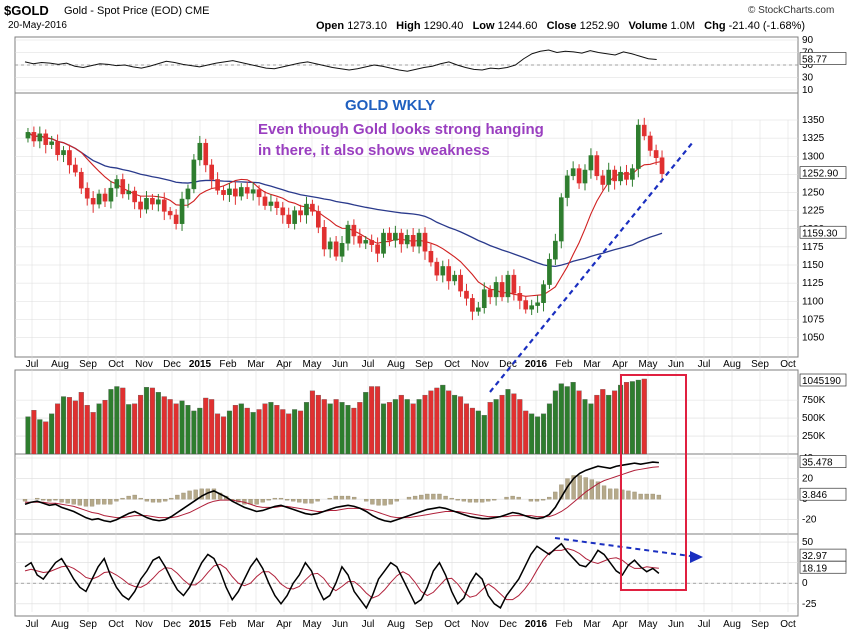  What do you see at coordinates (284, 624) in the screenshot?
I see `x-tick-bottom: Apr` at bounding box center [284, 624].